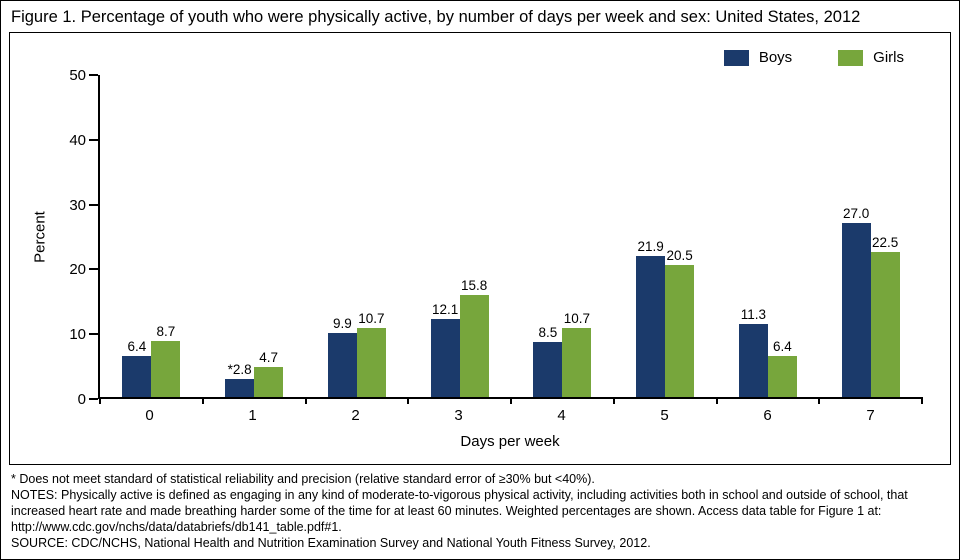 The width and height of the screenshot is (960, 560). What do you see at coordinates (679, 255) in the screenshot?
I see `bar-value-label-girls-5: 20.5` at bounding box center [679, 255].